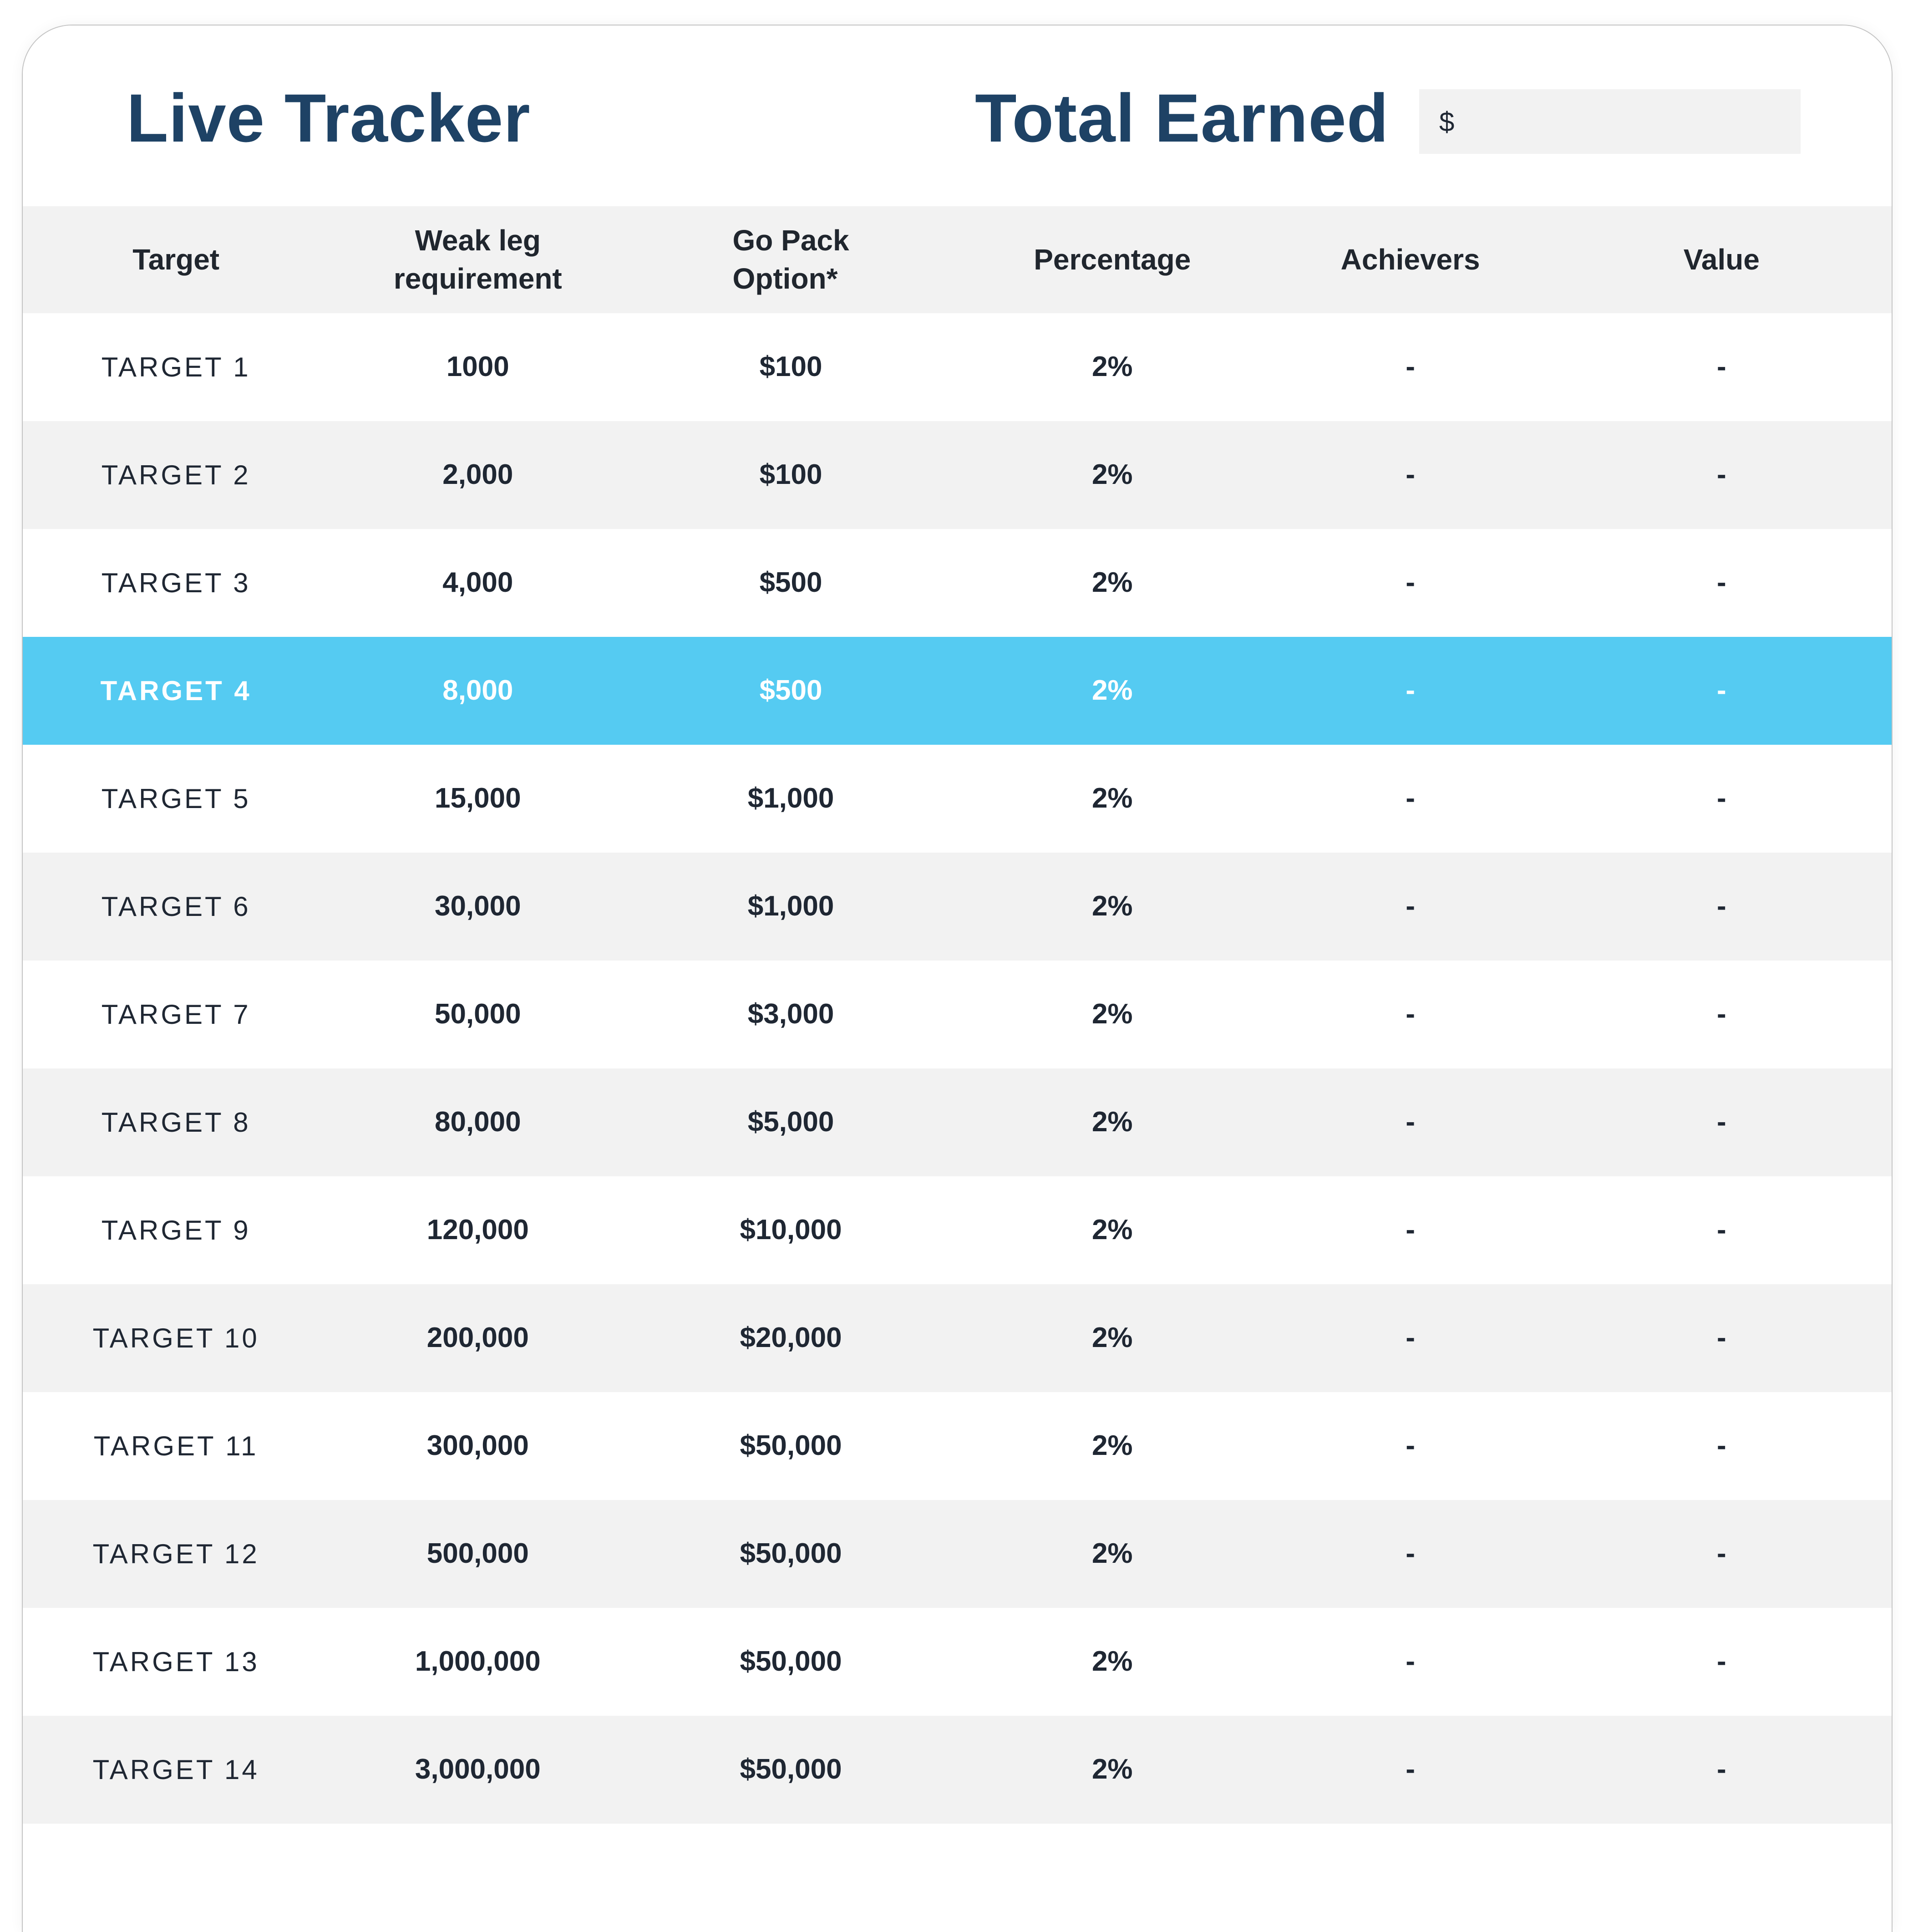 This screenshot has width=1913, height=1932. Describe the element at coordinates (957, 583) in the screenshot. I see `table-row: TARGET 3 4,000 $500 2% - -` at that location.